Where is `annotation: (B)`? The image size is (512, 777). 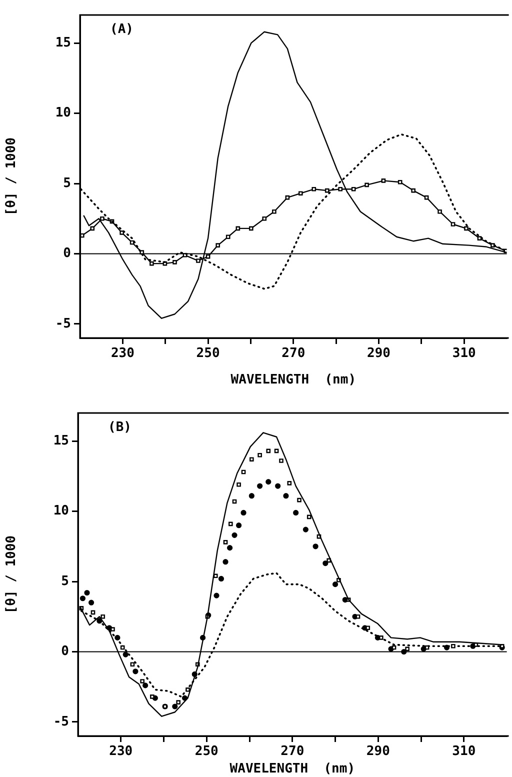 annotation: (B) is located at coordinates (120, 427).